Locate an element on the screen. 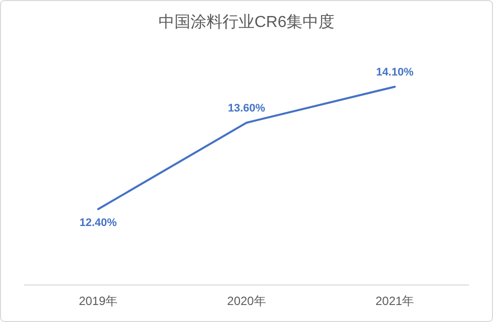 The width and height of the screenshot is (493, 322). x-tick-label: 2020年 is located at coordinates (246, 301).